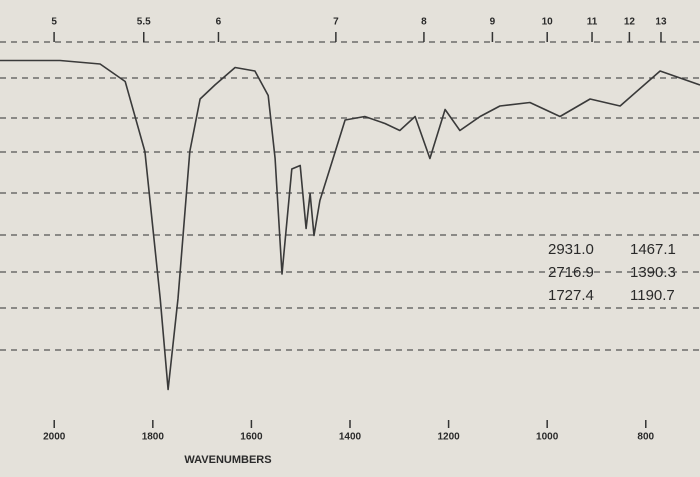  Describe the element at coordinates (630, 22) in the screenshot. I see `x2-tick-label: 12` at that location.